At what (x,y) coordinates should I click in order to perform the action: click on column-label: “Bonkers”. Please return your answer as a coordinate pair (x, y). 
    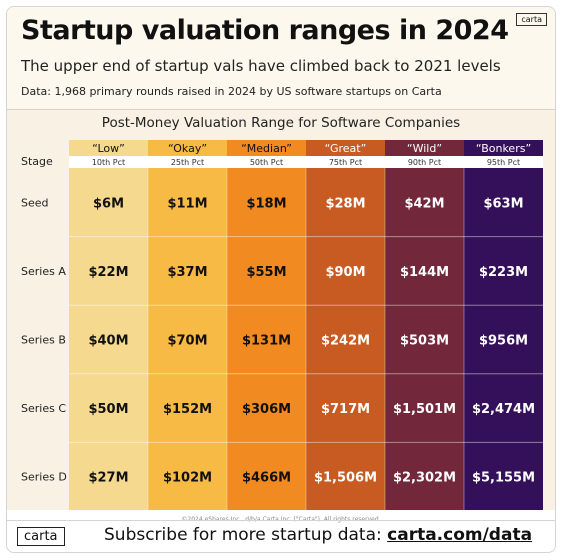
    Looking at the image, I should click on (503, 148).